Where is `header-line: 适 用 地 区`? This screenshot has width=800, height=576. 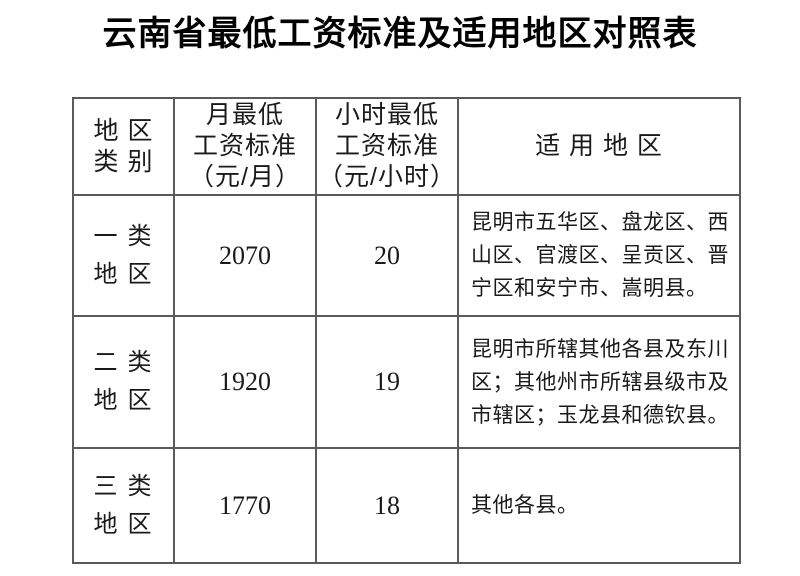
header-line: 适 用 地 区 is located at coordinates (599, 146).